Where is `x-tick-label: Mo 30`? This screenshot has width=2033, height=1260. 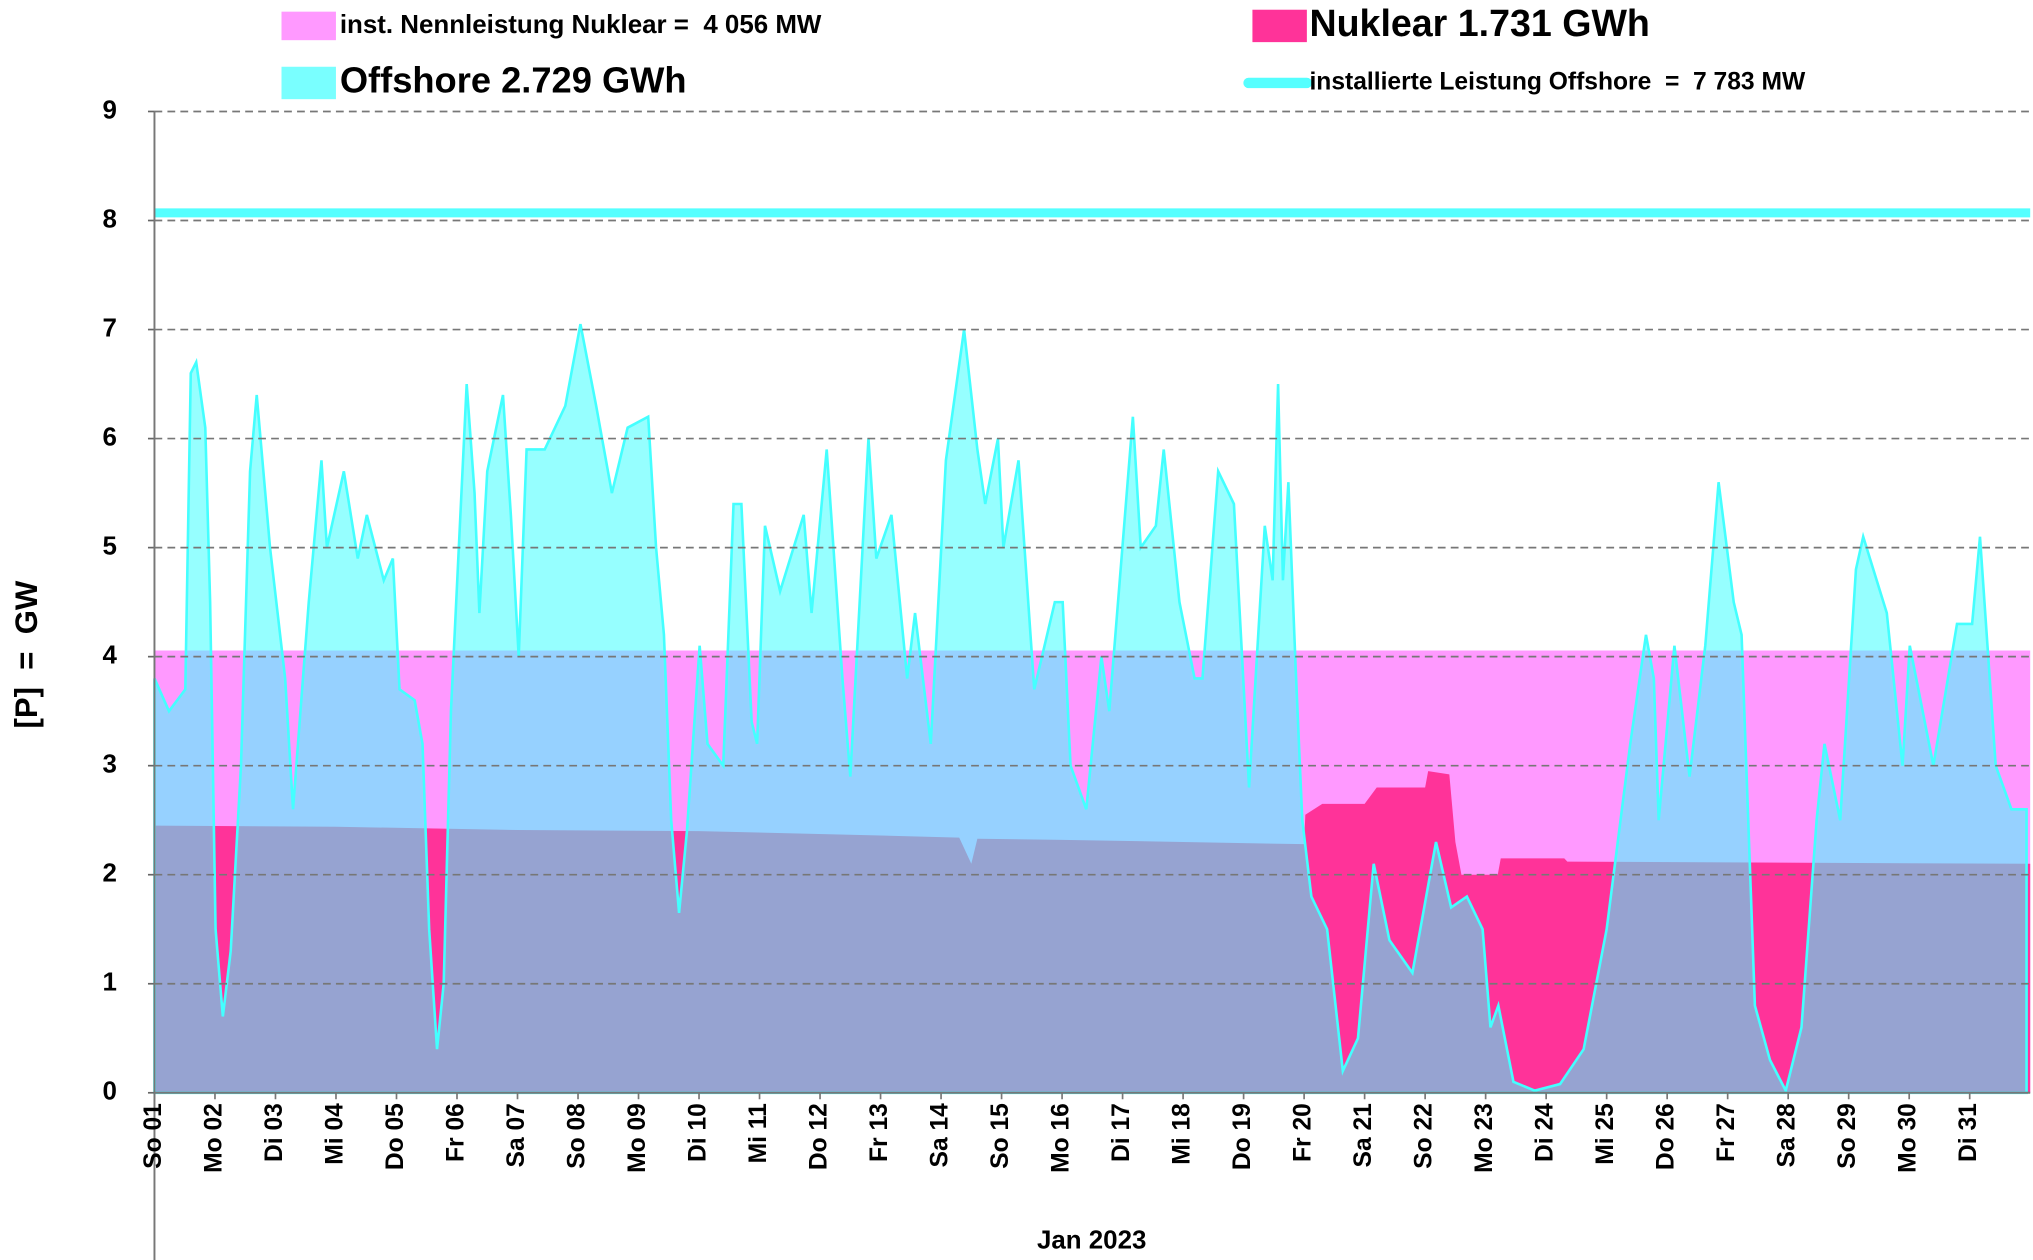
x-tick-label: Mo 30 is located at coordinates (1908, 1138).